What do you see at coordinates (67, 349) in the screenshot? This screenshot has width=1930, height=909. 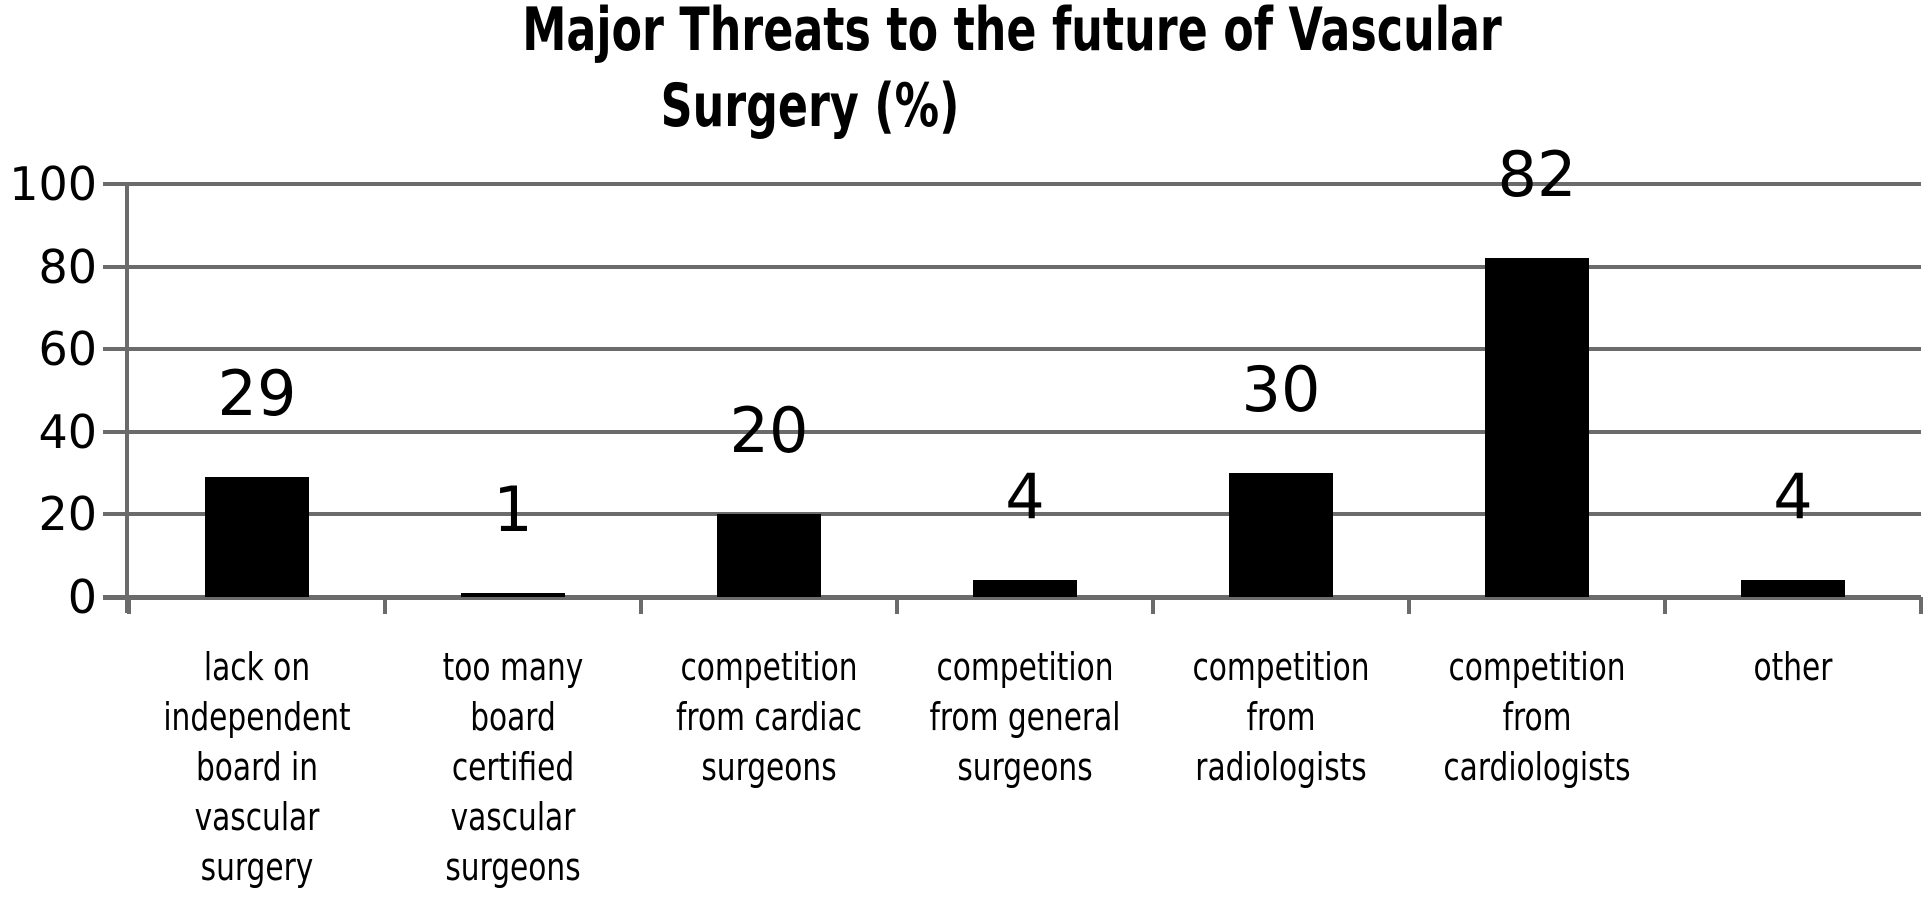 I see `y-axis-tick-label: 60` at bounding box center [67, 349].